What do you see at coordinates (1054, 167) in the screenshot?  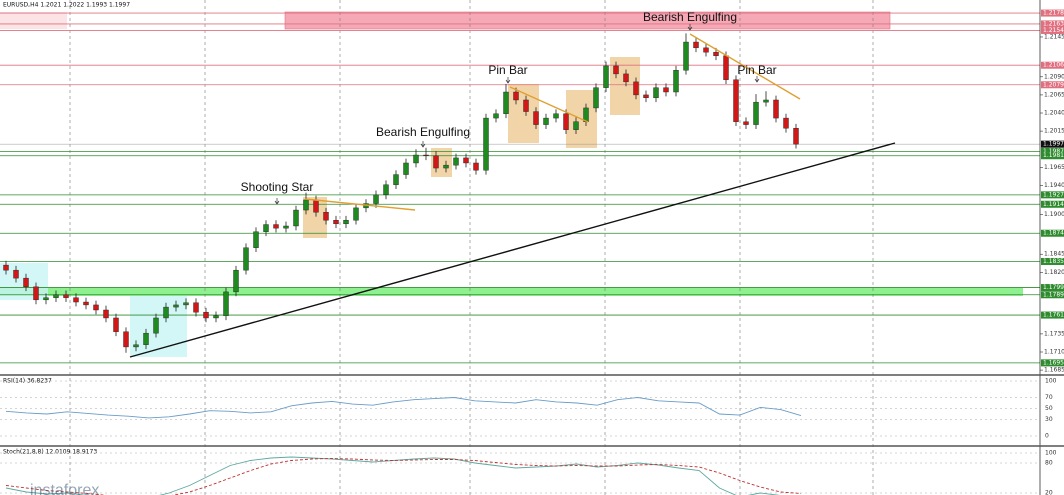 I see `y-tick-label: 1.1965` at bounding box center [1054, 167].